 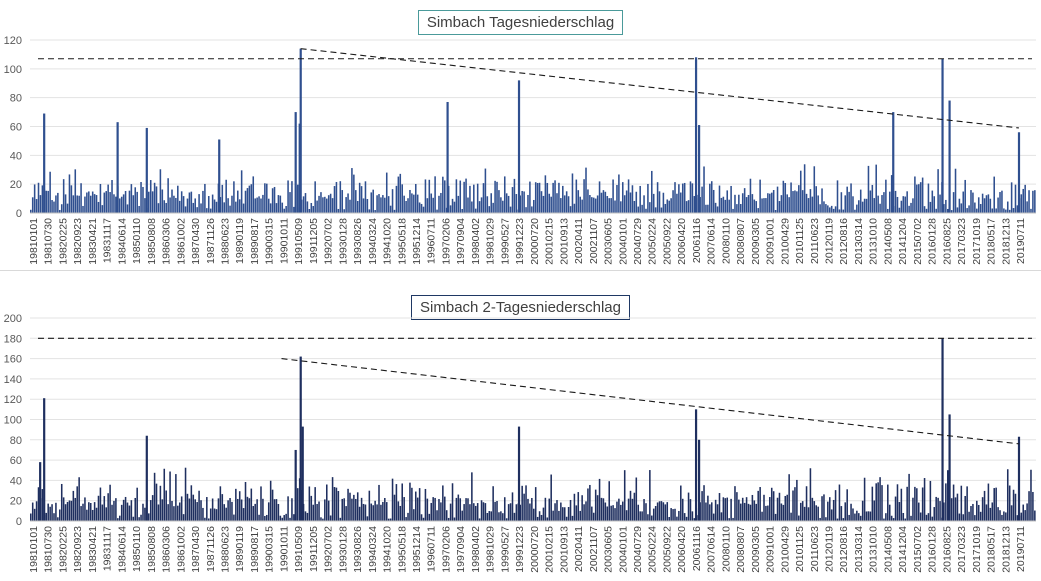 What do you see at coordinates (16, 441) in the screenshot?
I see `y-tick-label: 80` at bounding box center [16, 441].